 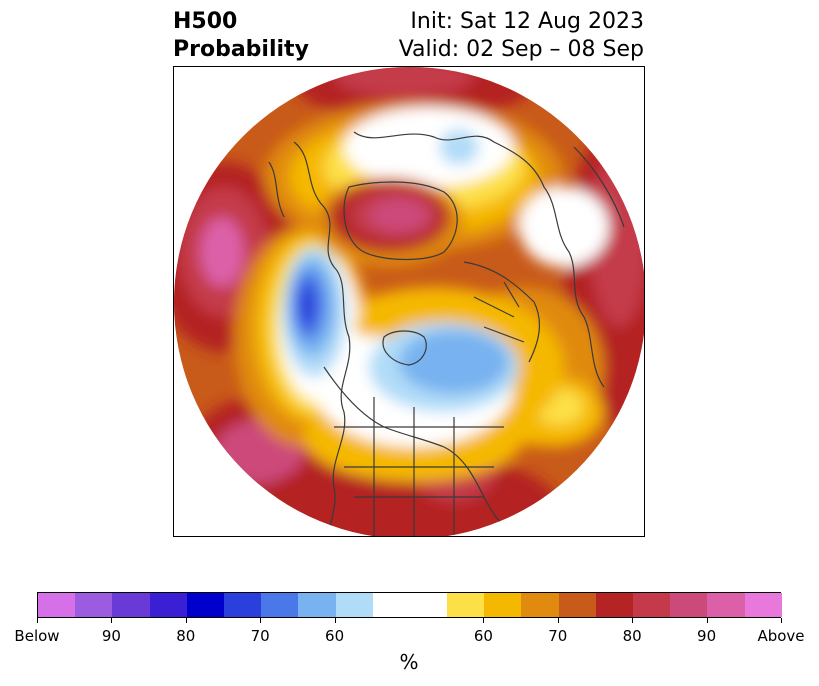 I want to click on colorbar, so click(x=409, y=605).